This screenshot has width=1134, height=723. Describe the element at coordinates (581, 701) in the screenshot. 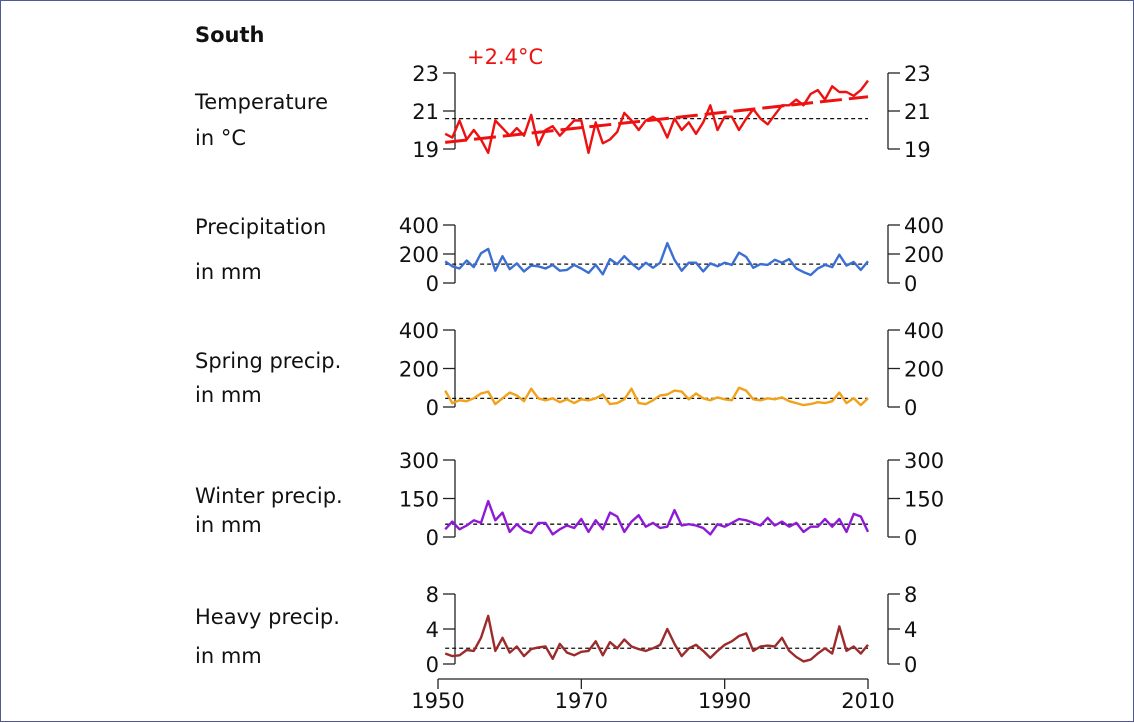

I see `x-tick-label: 1970` at that location.